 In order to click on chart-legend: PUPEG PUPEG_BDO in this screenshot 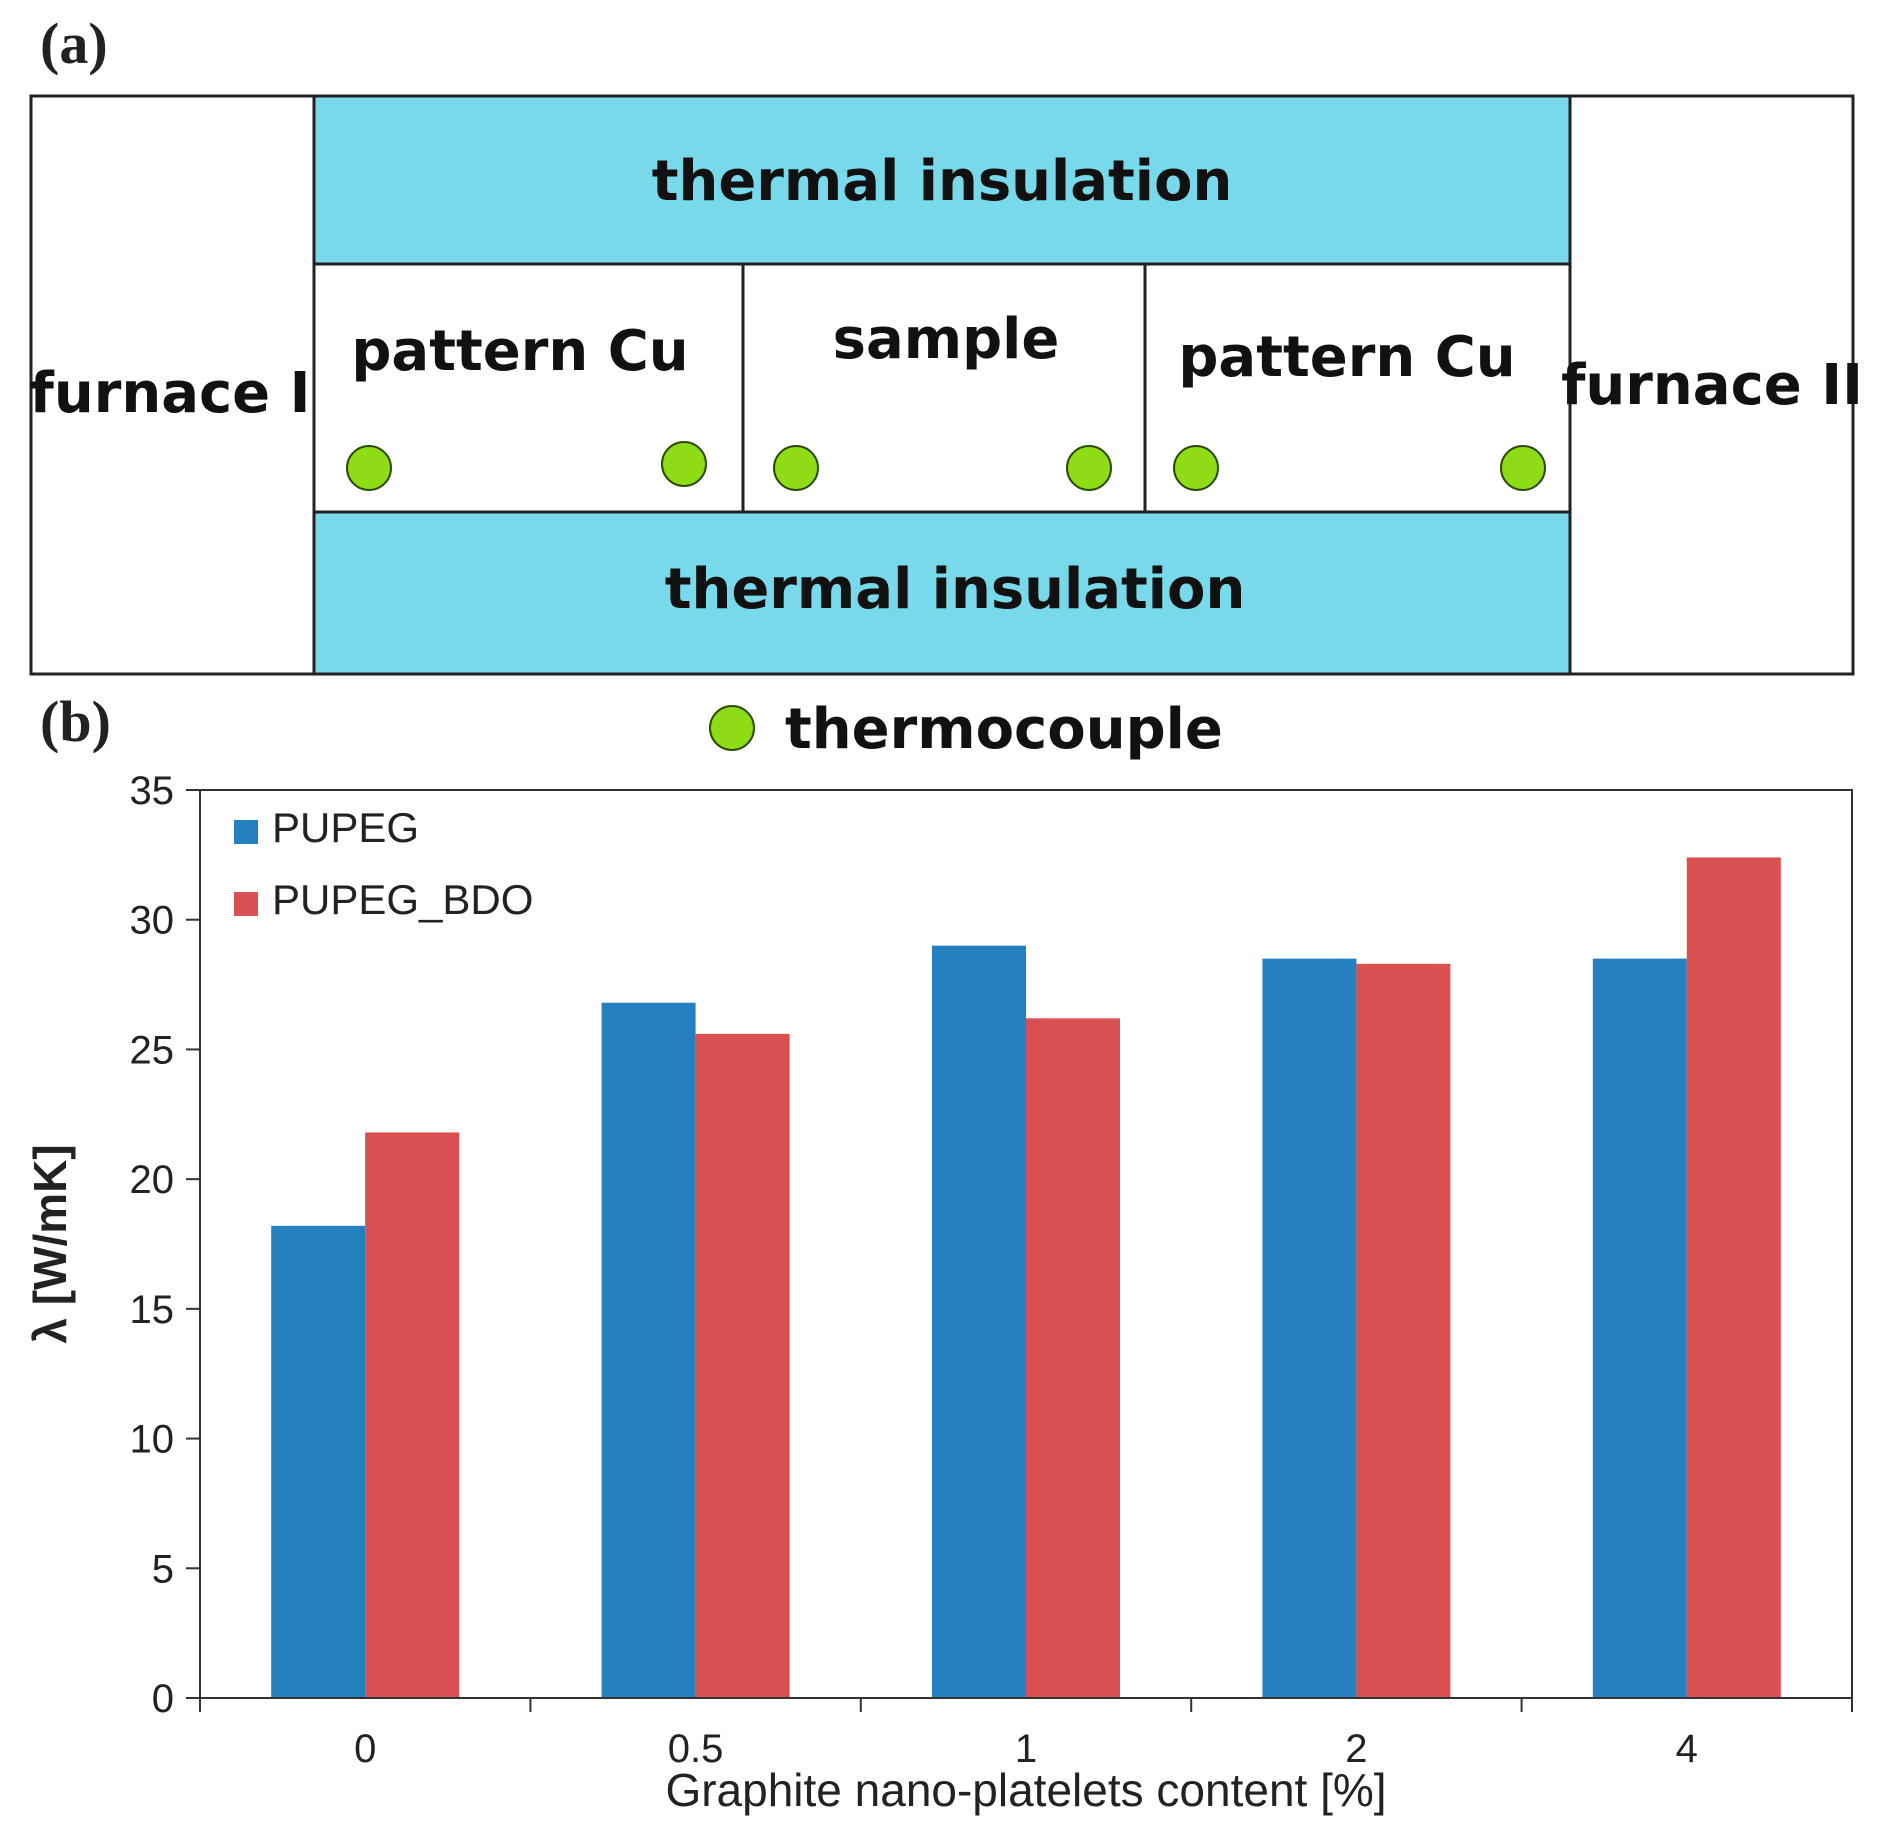, I will do `click(383, 863)`.